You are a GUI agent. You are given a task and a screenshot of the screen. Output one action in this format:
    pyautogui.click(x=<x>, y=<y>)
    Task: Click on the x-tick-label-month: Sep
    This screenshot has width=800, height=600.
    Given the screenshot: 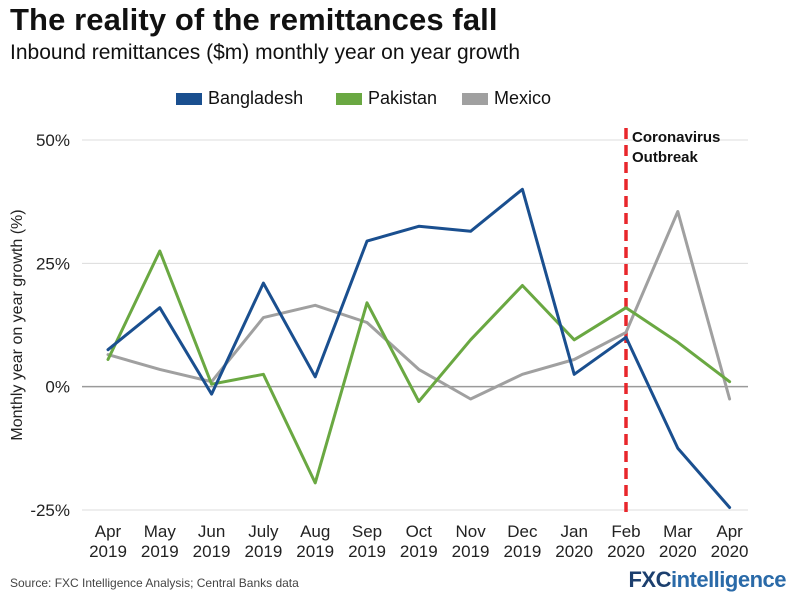 What is the action you would take?
    pyautogui.click(x=367, y=531)
    